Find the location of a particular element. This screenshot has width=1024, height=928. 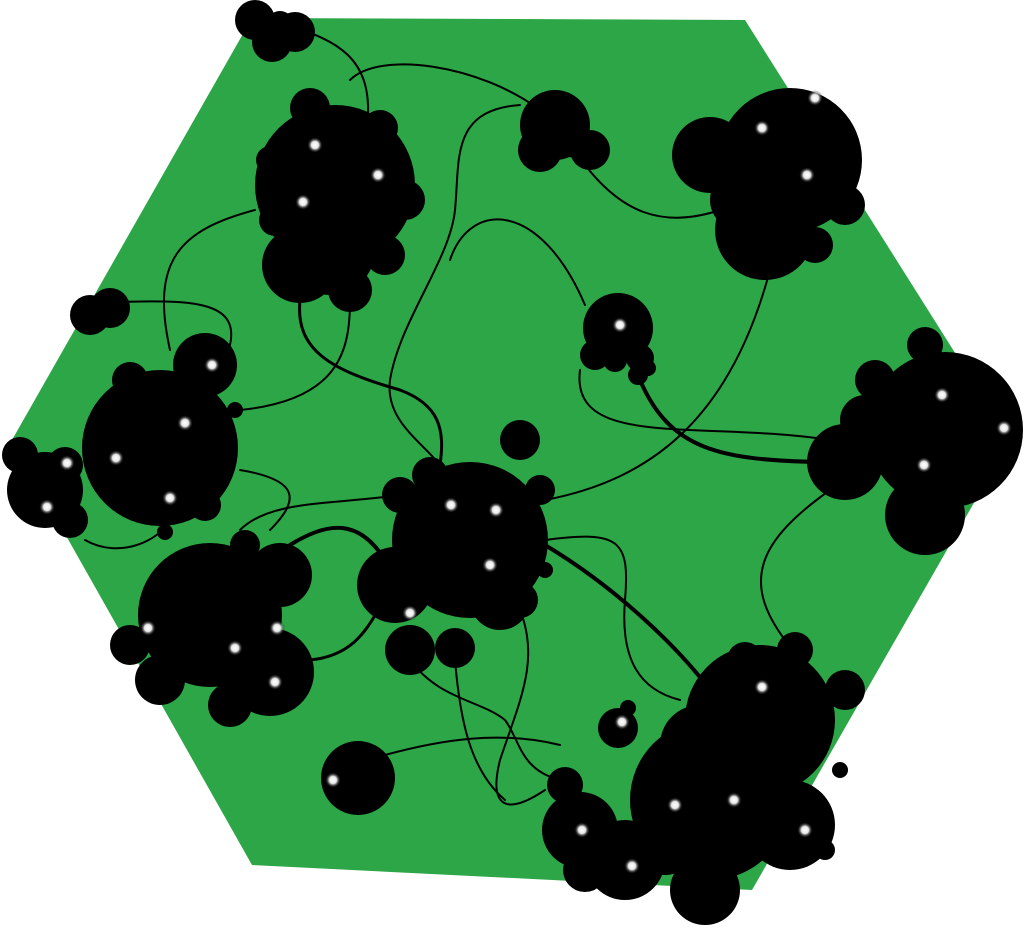

cluster-far-left is located at coordinates (45, 487).